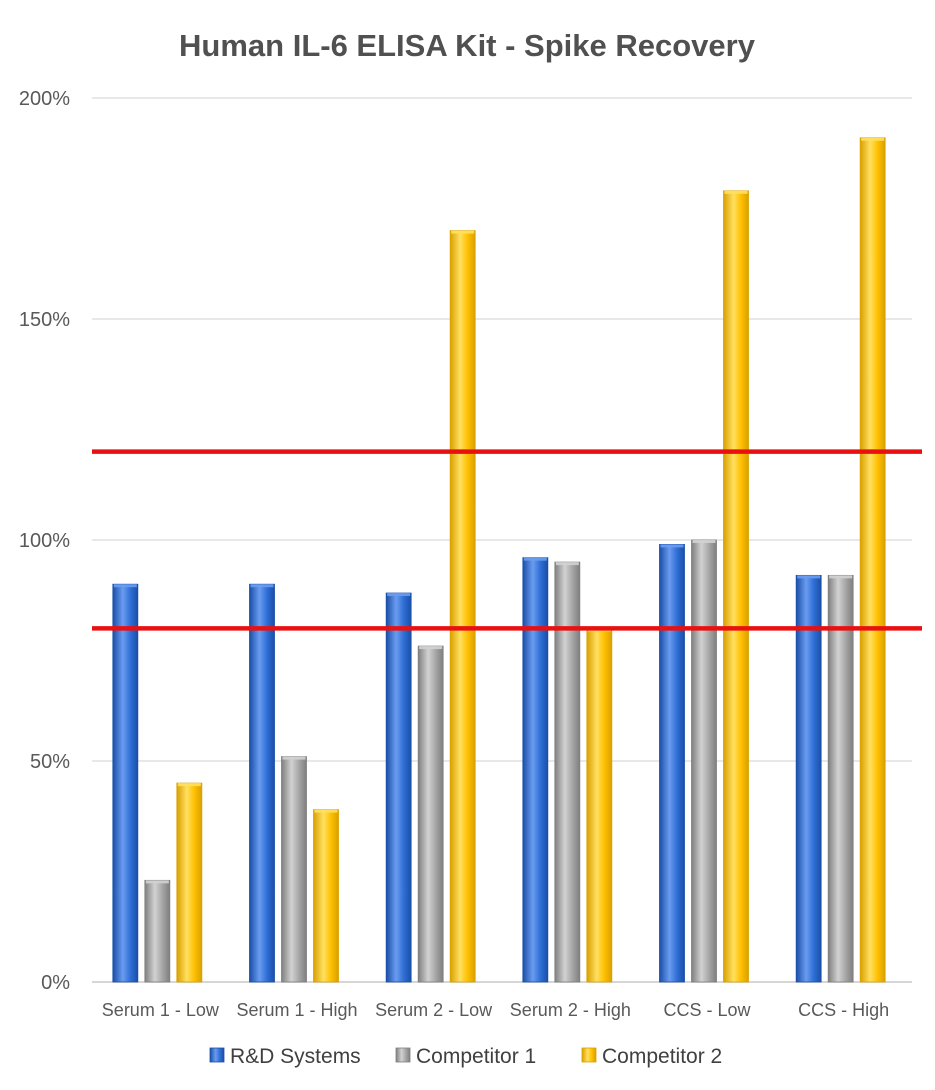 This screenshot has width=935, height=1090. I want to click on y-tick-label: 150%, so click(44, 320).